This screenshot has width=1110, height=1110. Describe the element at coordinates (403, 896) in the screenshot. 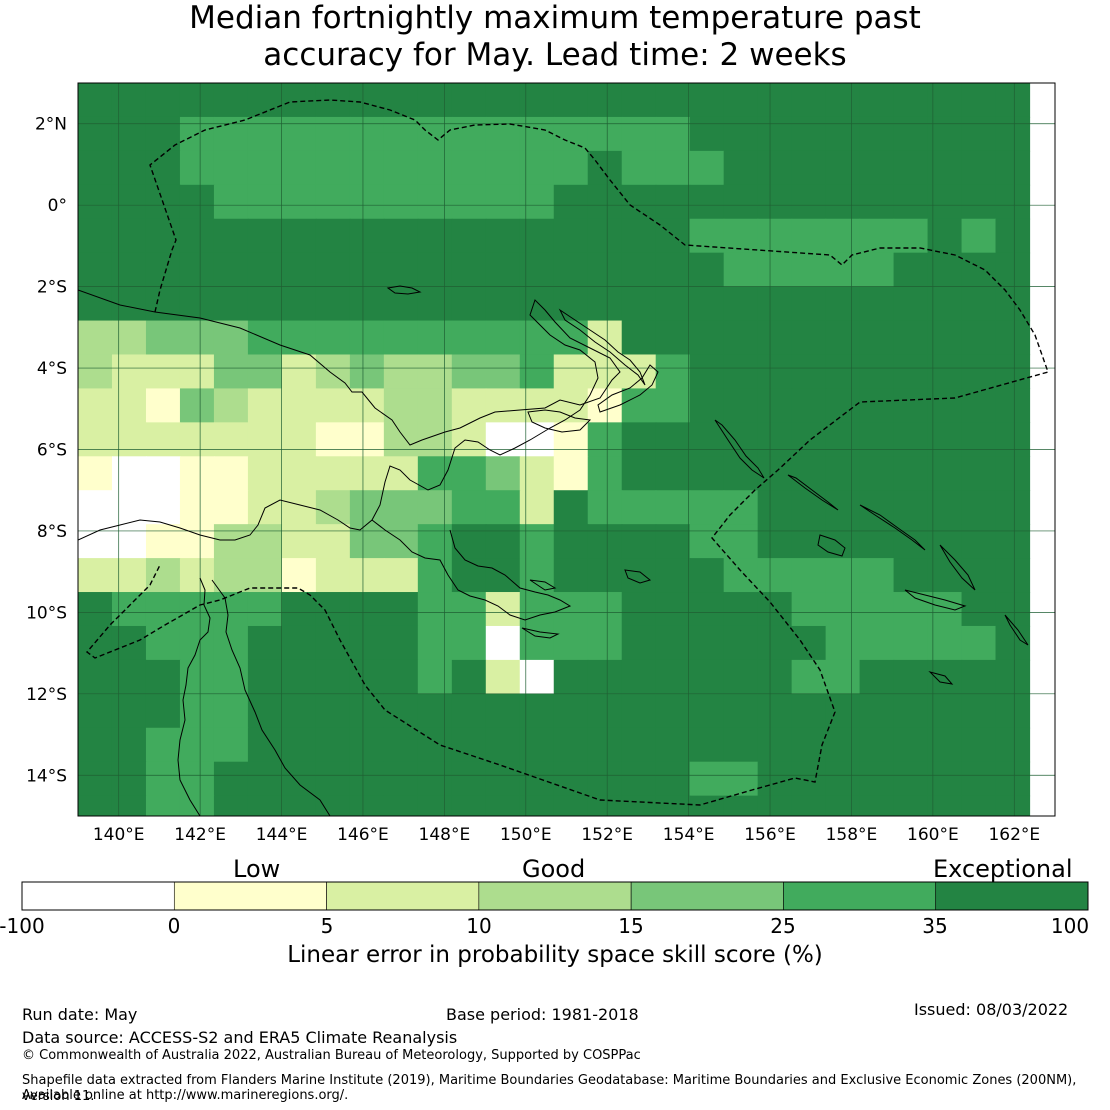

I see `colorbar-swatch` at that location.